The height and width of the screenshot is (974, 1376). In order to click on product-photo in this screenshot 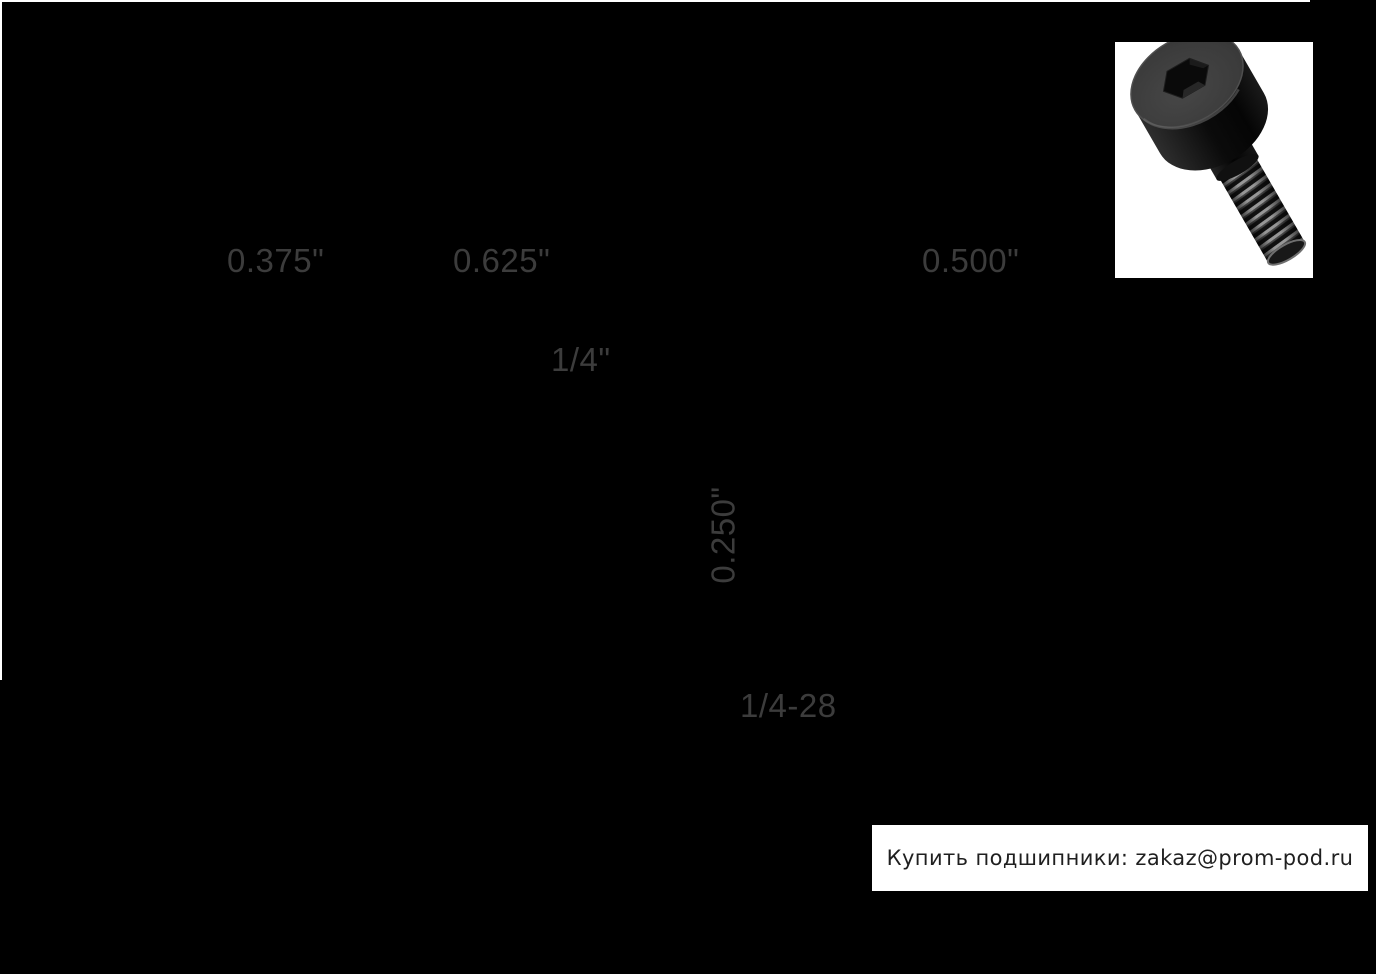, I will do `click(1214, 160)`.